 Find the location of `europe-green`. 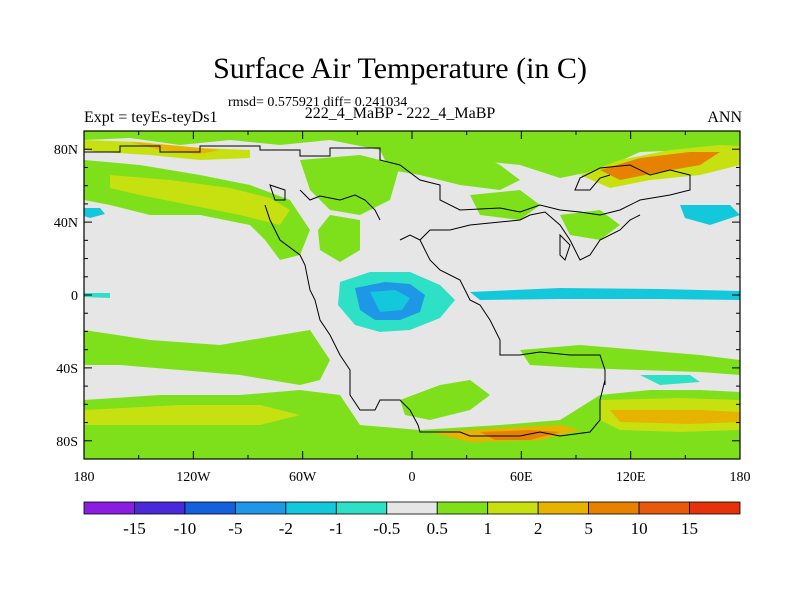

europe-green is located at coordinates (450, 165).